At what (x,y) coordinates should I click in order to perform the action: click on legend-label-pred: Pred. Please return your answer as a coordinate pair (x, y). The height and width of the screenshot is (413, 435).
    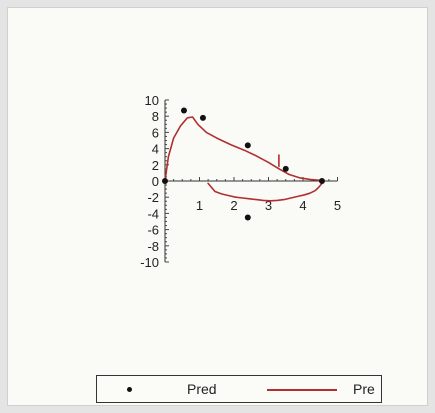
    Looking at the image, I should click on (202, 389).